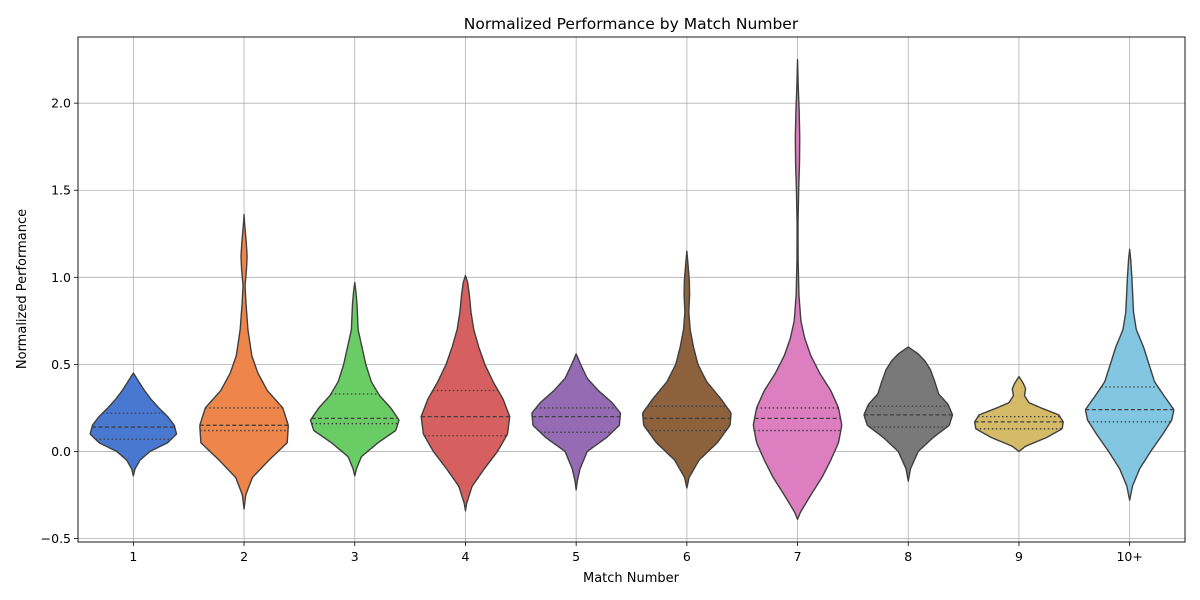 Image resolution: width=1200 pixels, height=600 pixels. What do you see at coordinates (1129, 556) in the screenshot?
I see `x-tick-label: 10+` at bounding box center [1129, 556].